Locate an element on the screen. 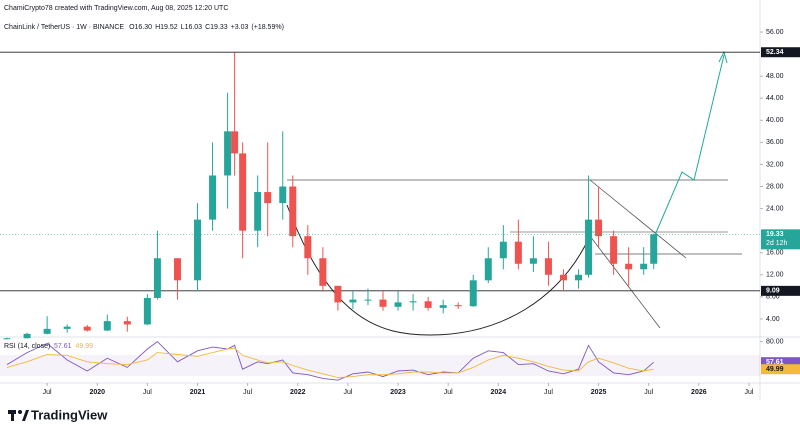  y-tick-label: 4.00 is located at coordinates (773, 319).